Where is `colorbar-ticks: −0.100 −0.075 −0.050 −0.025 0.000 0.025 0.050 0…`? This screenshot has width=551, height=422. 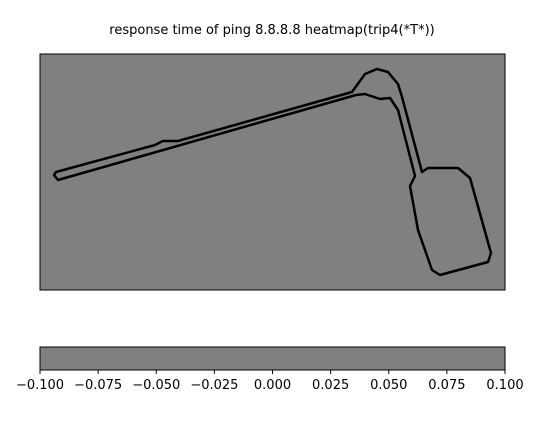
colorbar-ticks: −0.100 −0.075 −0.050 −0.025 0.000 0.025 0.050 0… is located at coordinates (270, 381).